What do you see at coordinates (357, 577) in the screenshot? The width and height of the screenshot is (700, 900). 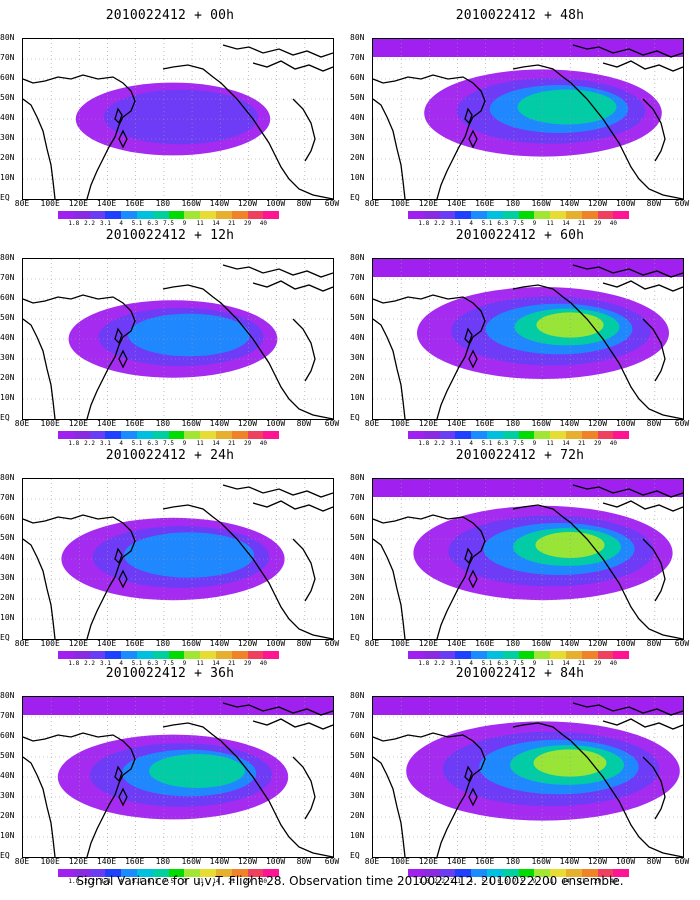 I see `latitude-label: 30N` at bounding box center [357, 577].